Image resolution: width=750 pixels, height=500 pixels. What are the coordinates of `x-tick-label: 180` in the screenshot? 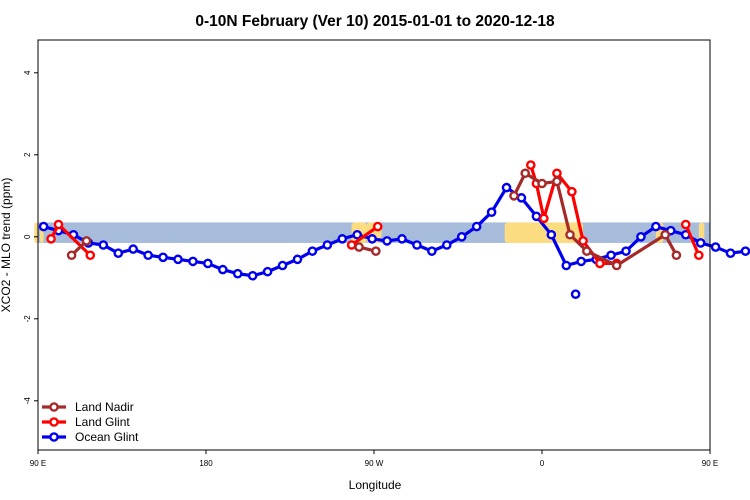 It's located at (206, 463).